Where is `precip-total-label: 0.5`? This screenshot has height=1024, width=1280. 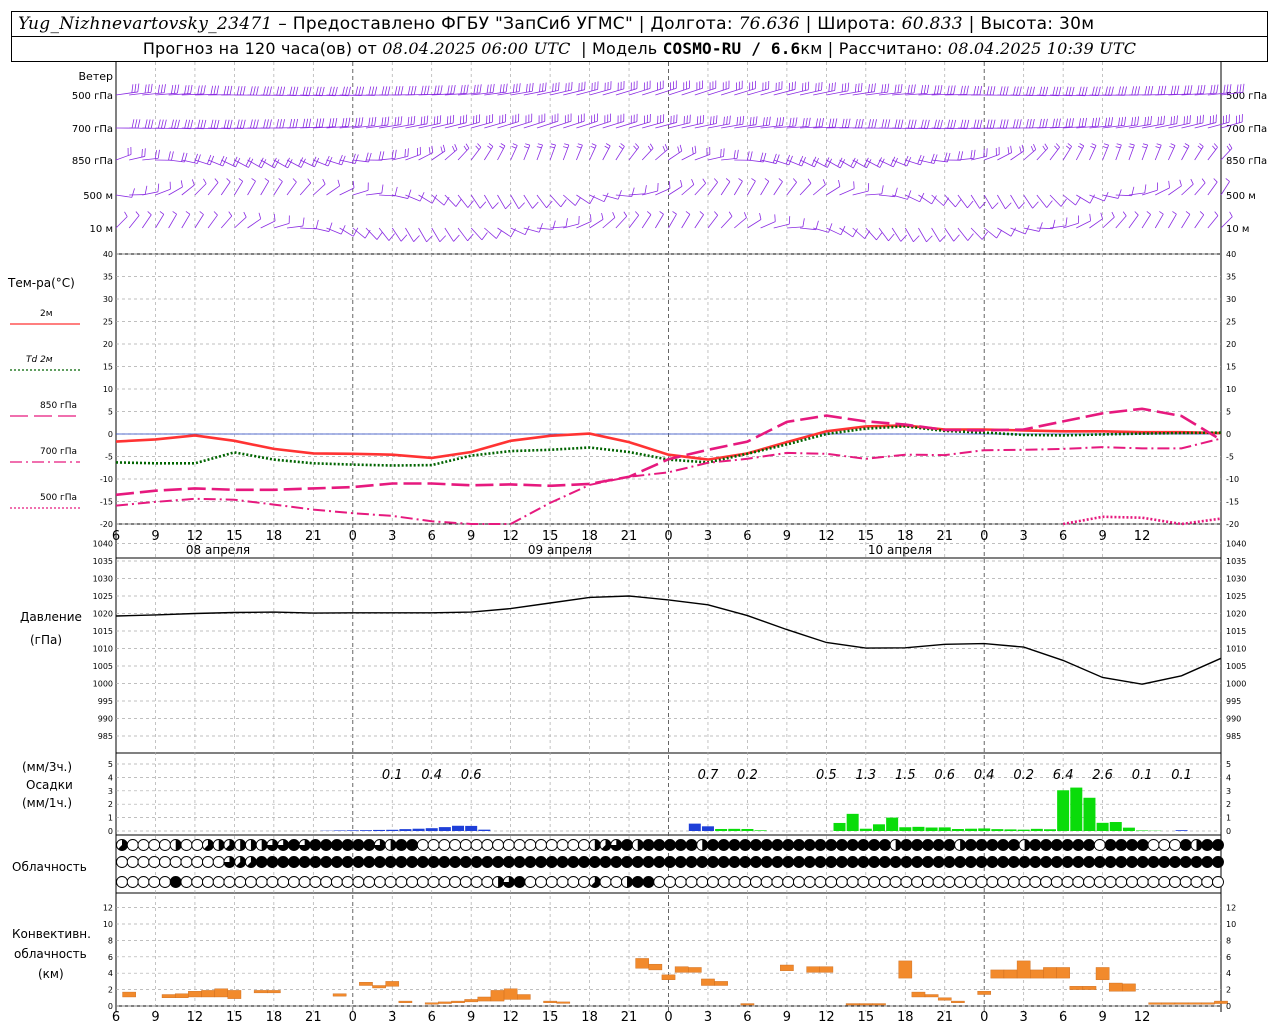
precip-total-label: 0.5 is located at coordinates (826, 775).